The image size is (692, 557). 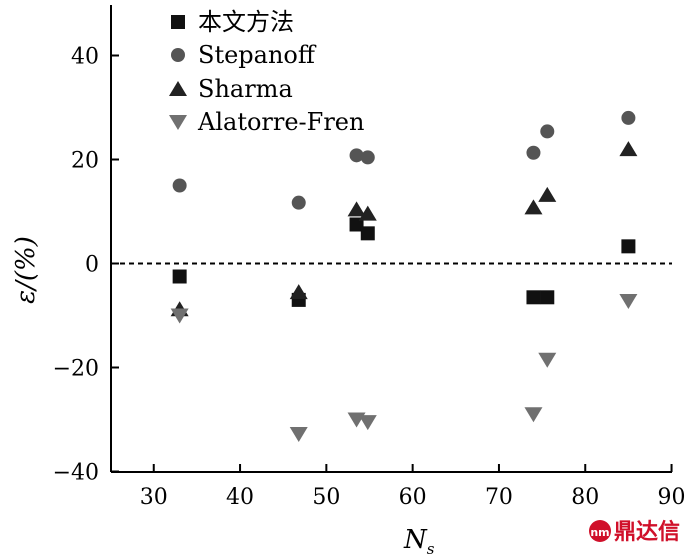 What do you see at coordinates (413, 497) in the screenshot?
I see `x-tick-label: 60` at bounding box center [413, 497].